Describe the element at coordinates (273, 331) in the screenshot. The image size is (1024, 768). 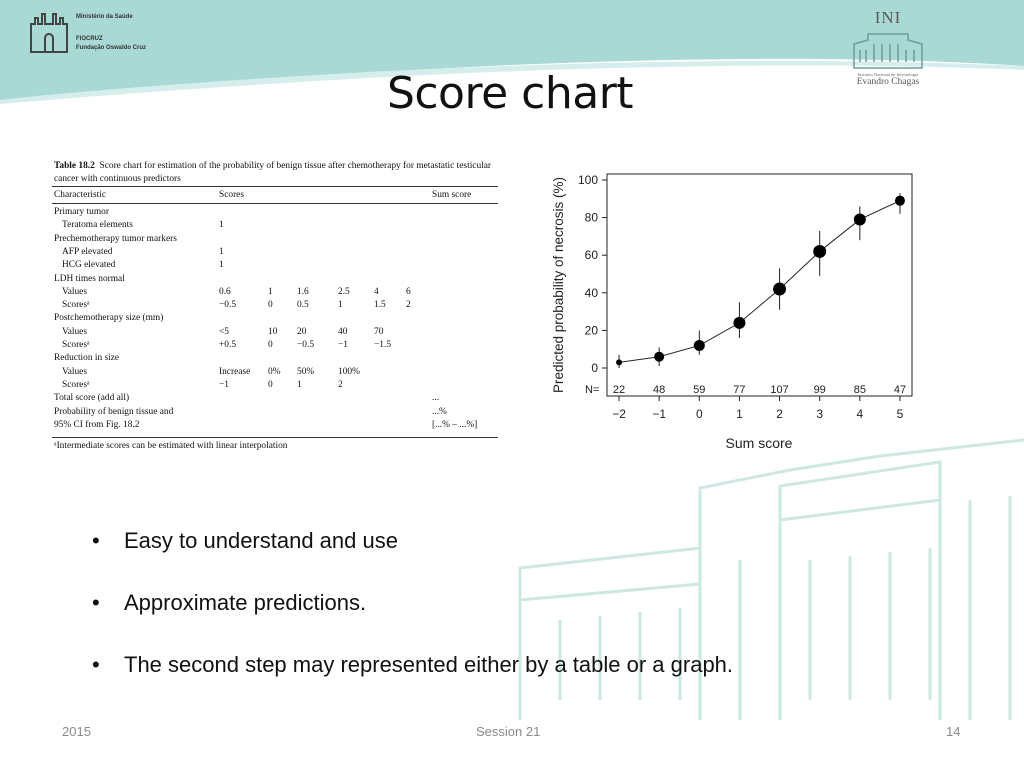
I see `table-cell: 10` at that location.